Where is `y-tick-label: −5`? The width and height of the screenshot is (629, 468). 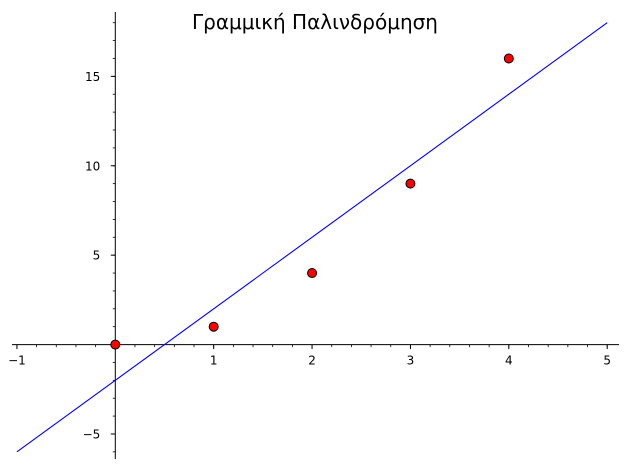
y-tick-label: −5 is located at coordinates (92, 434).